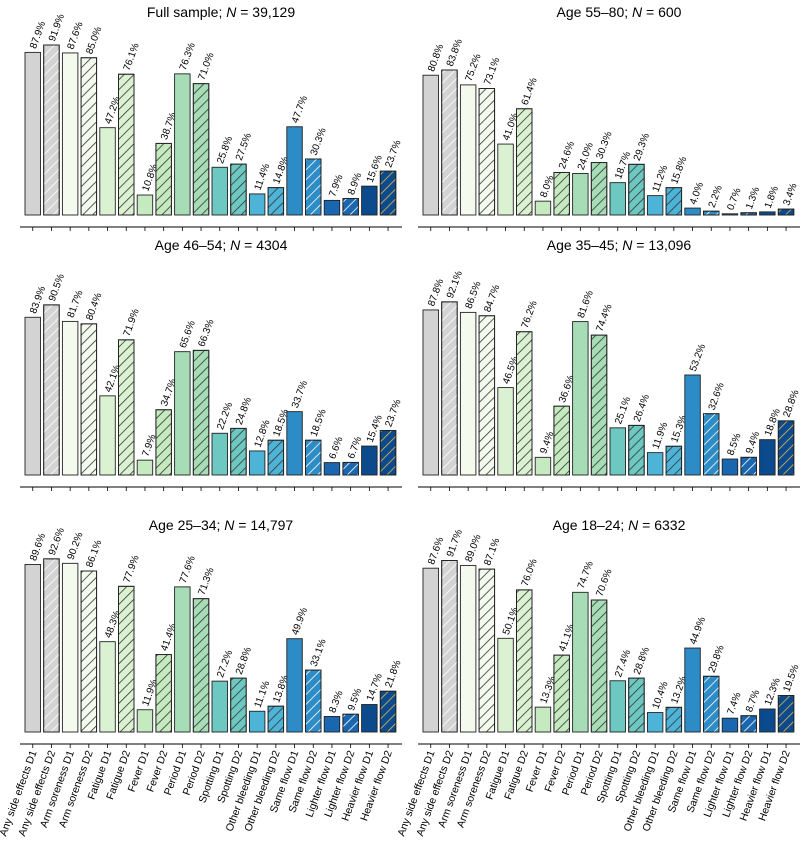 The width and height of the screenshot is (800, 844). Describe the element at coordinates (474, 67) in the screenshot. I see `value-label: 75.2%` at that location.